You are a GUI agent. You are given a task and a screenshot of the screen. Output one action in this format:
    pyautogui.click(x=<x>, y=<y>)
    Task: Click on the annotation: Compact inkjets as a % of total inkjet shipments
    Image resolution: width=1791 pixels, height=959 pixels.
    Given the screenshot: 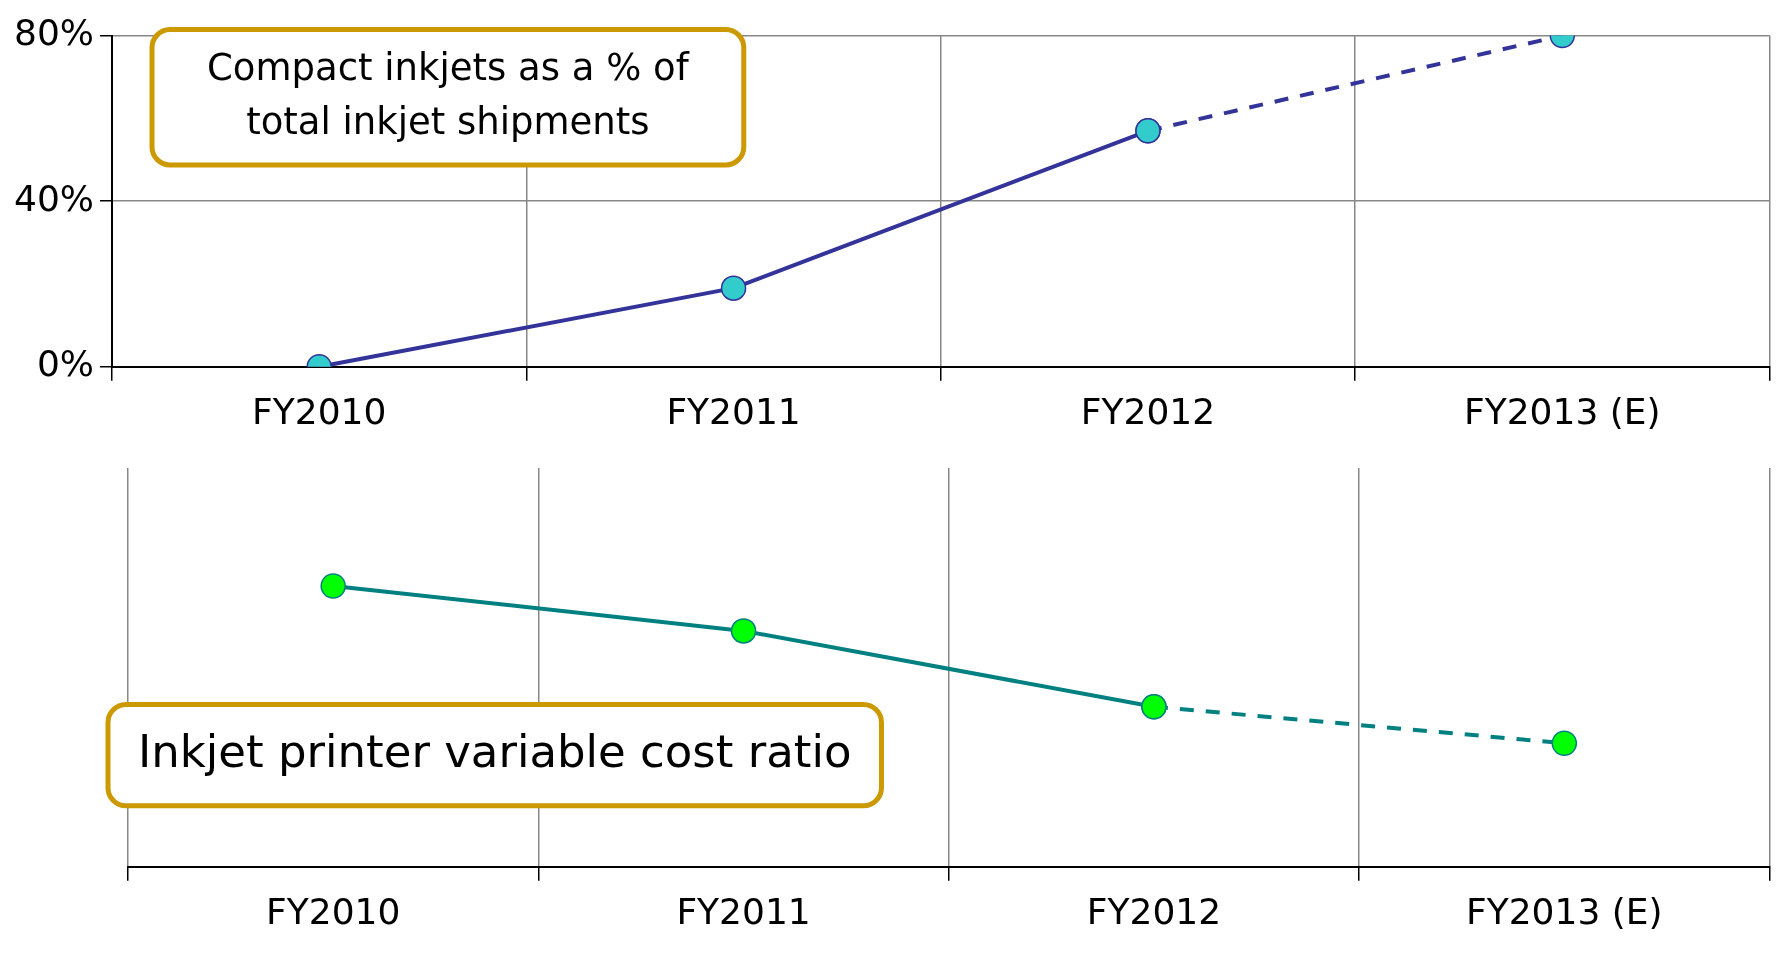 What is the action you would take?
    pyautogui.click(x=448, y=94)
    